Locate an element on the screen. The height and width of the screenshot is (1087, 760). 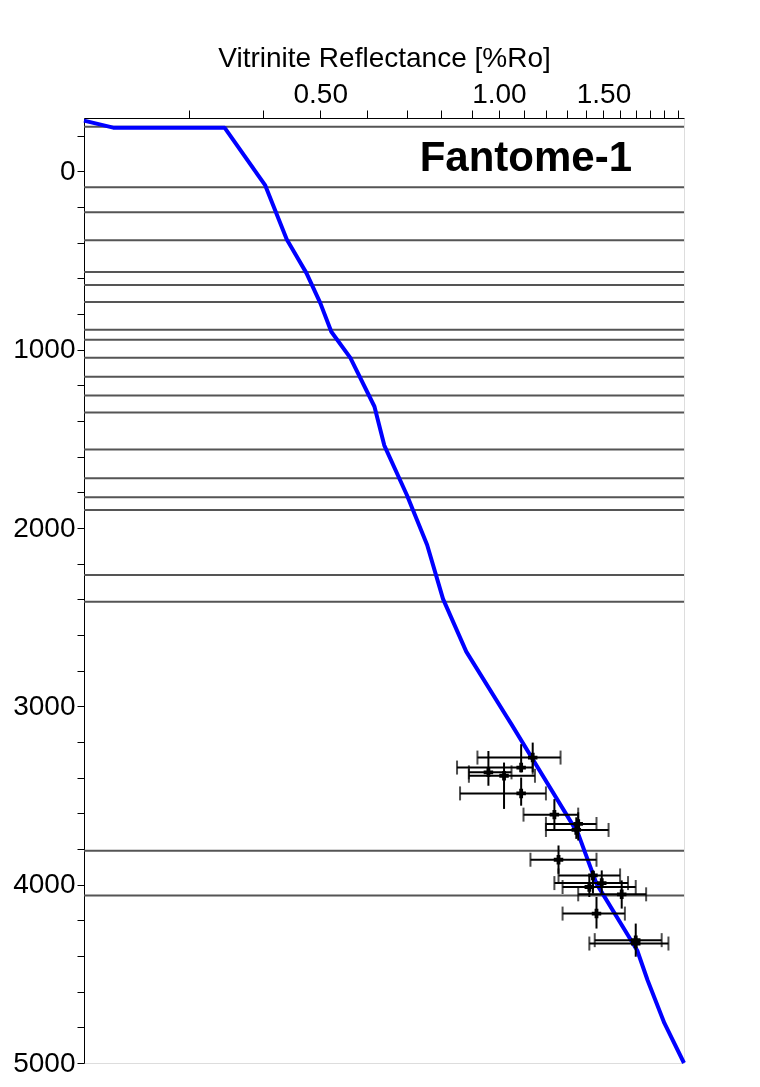
y-tick-label: 1000 is located at coordinates (44, 349).